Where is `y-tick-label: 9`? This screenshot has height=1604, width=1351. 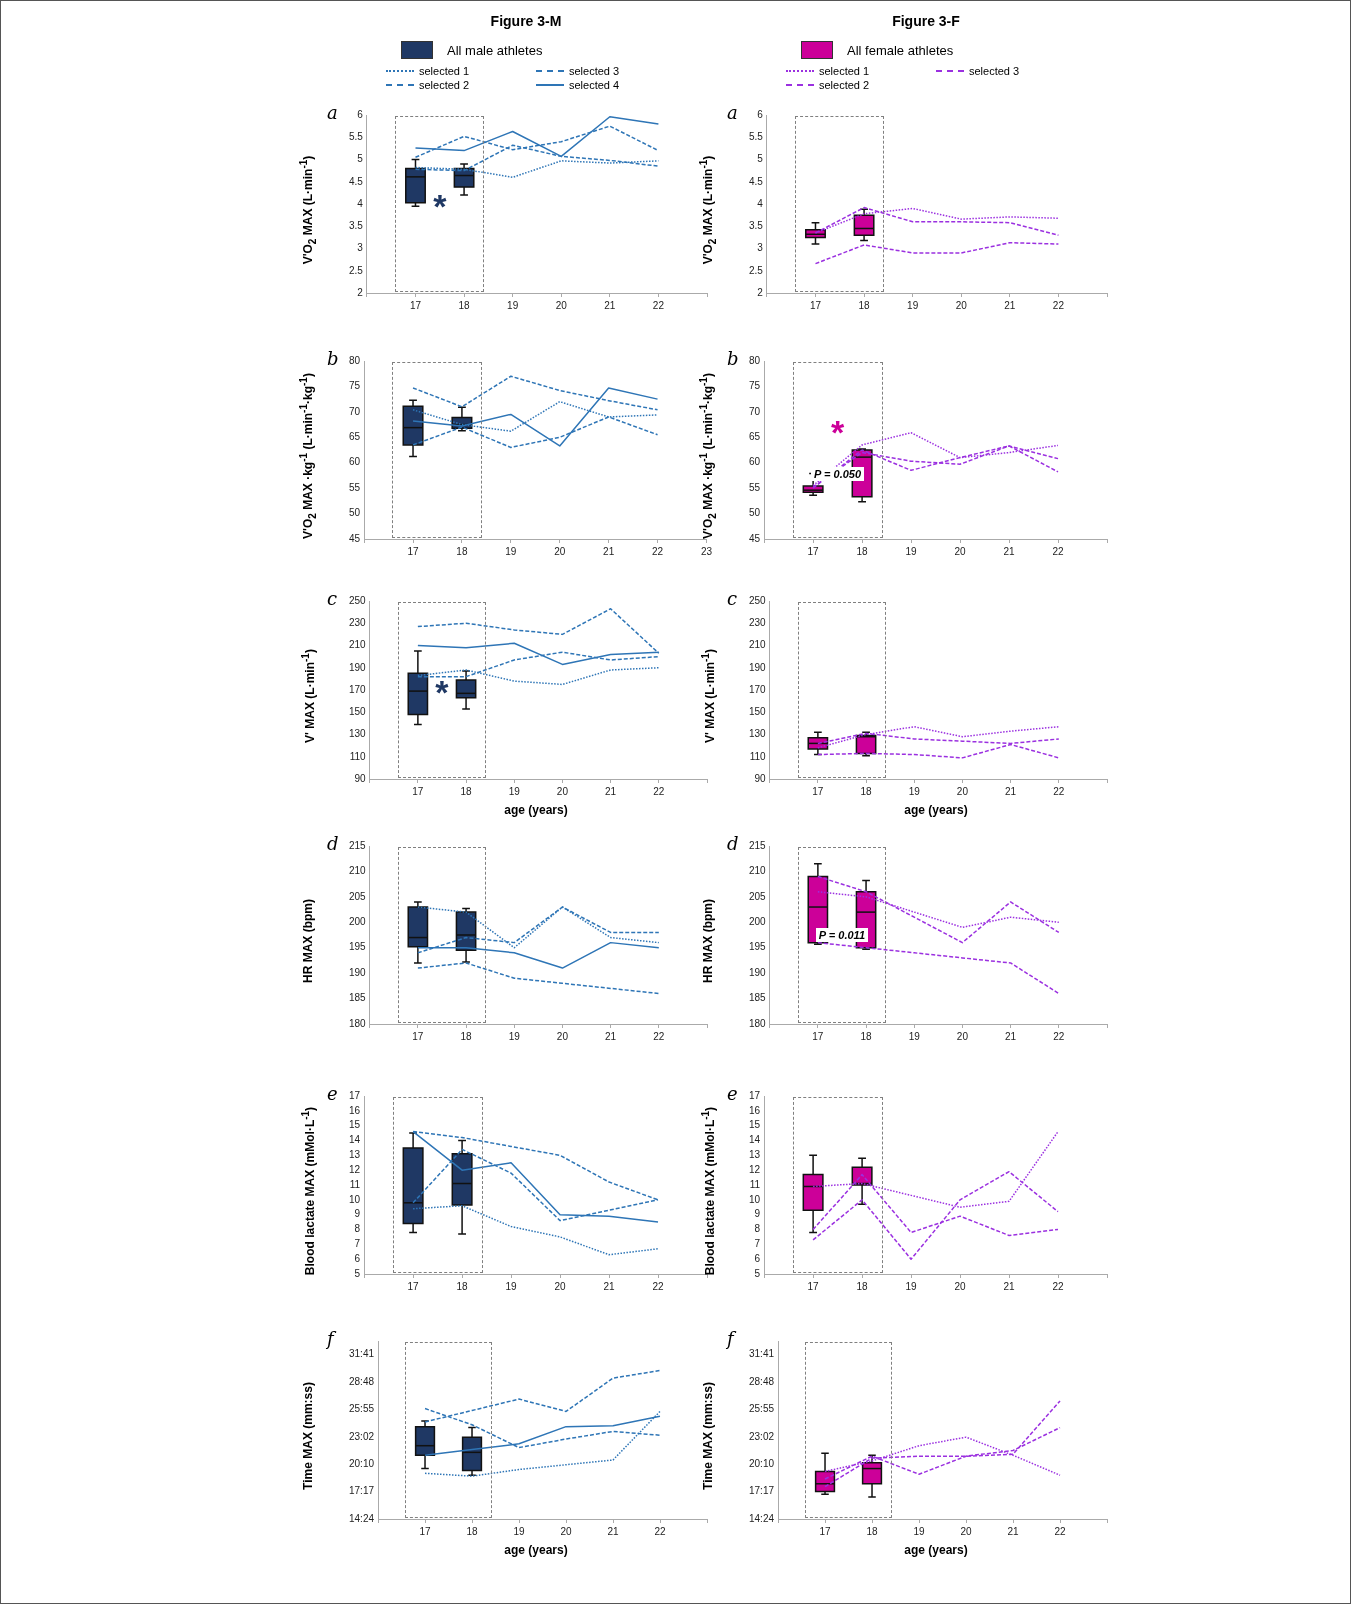
y-tick-label: 9 is located at coordinates (357, 1214).